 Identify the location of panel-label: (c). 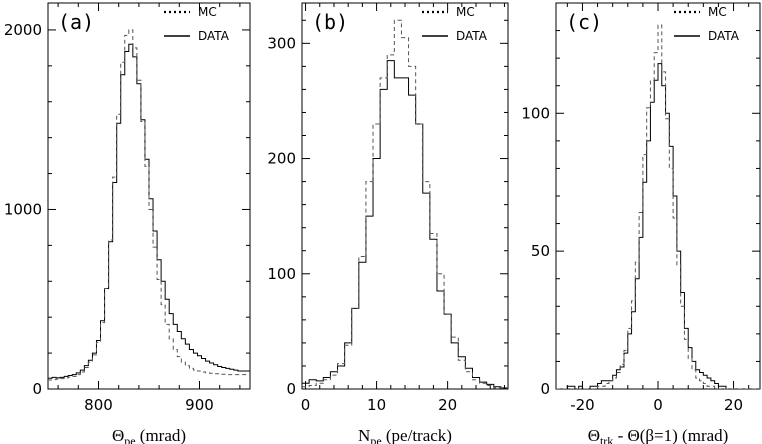
(584, 22).